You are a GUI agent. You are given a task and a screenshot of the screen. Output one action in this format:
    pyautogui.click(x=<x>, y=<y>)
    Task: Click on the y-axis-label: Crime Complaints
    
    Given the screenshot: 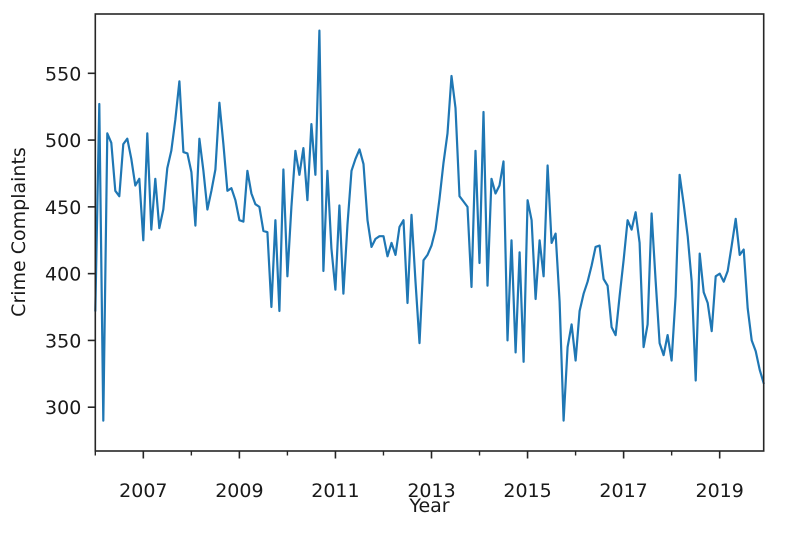 What is the action you would take?
    pyautogui.click(x=19, y=232)
    